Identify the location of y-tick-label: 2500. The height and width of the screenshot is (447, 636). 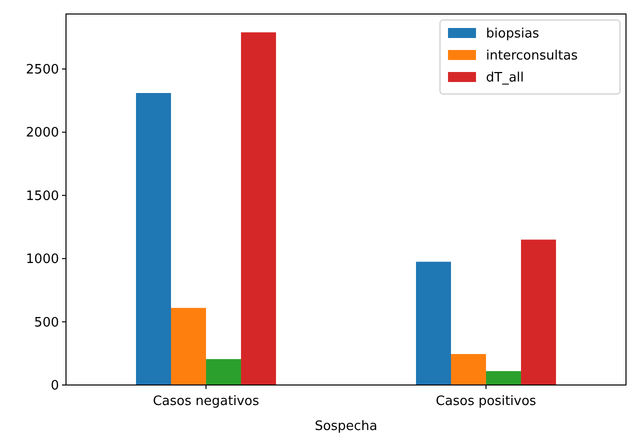
(42, 70).